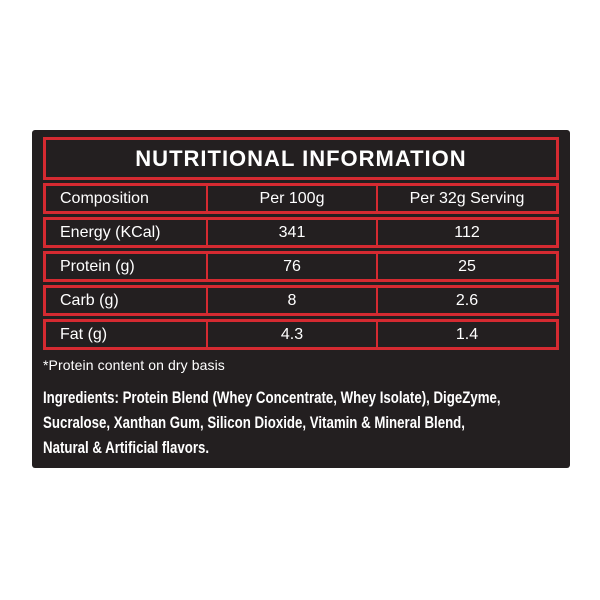  I want to click on protein-per-32g-value: 25, so click(467, 266).